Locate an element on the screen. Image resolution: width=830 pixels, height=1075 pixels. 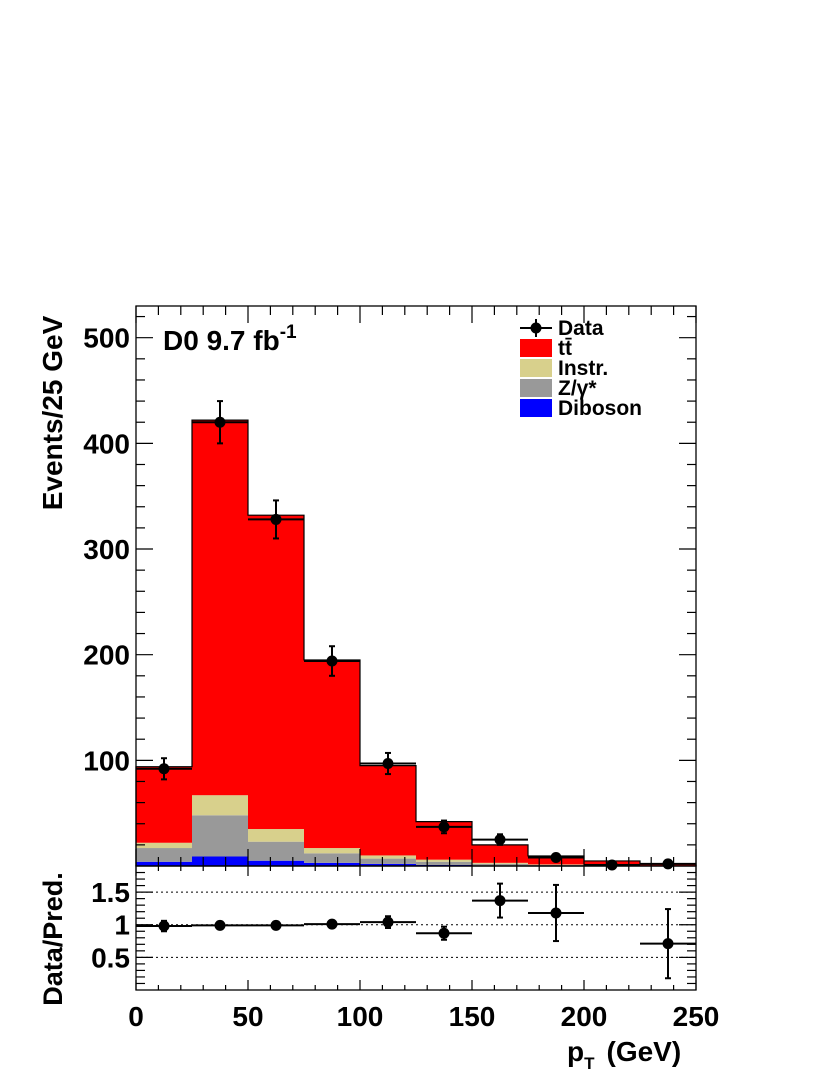
legend-label-0: Data is located at coordinates (581, 328).